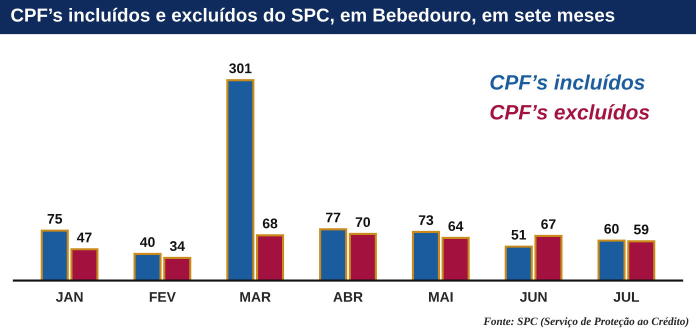  Describe the element at coordinates (626, 297) in the screenshot. I see `x-tick-label: JUL` at that location.